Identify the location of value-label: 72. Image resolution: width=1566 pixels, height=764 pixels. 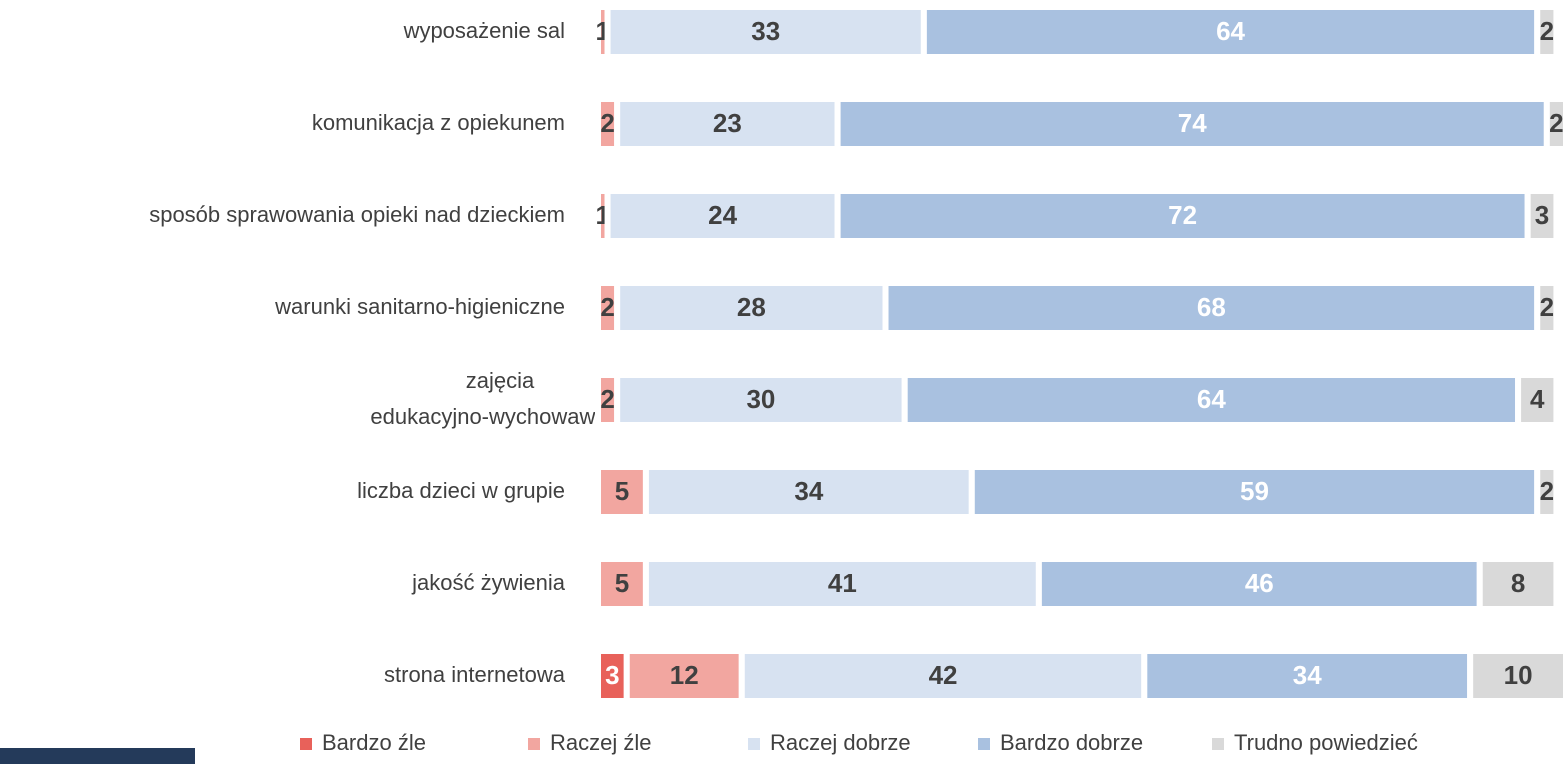
(1182, 215).